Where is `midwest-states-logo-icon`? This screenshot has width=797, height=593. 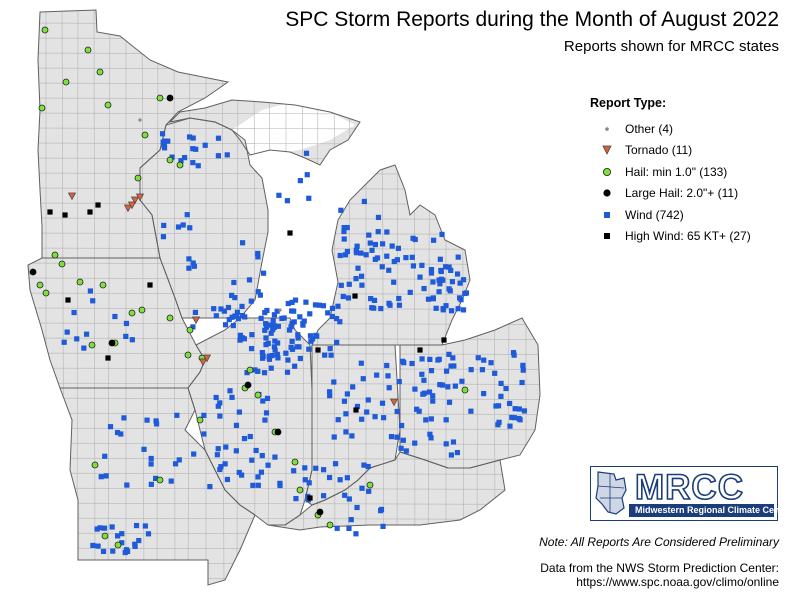
midwest-states-logo-icon is located at coordinates (611, 493).